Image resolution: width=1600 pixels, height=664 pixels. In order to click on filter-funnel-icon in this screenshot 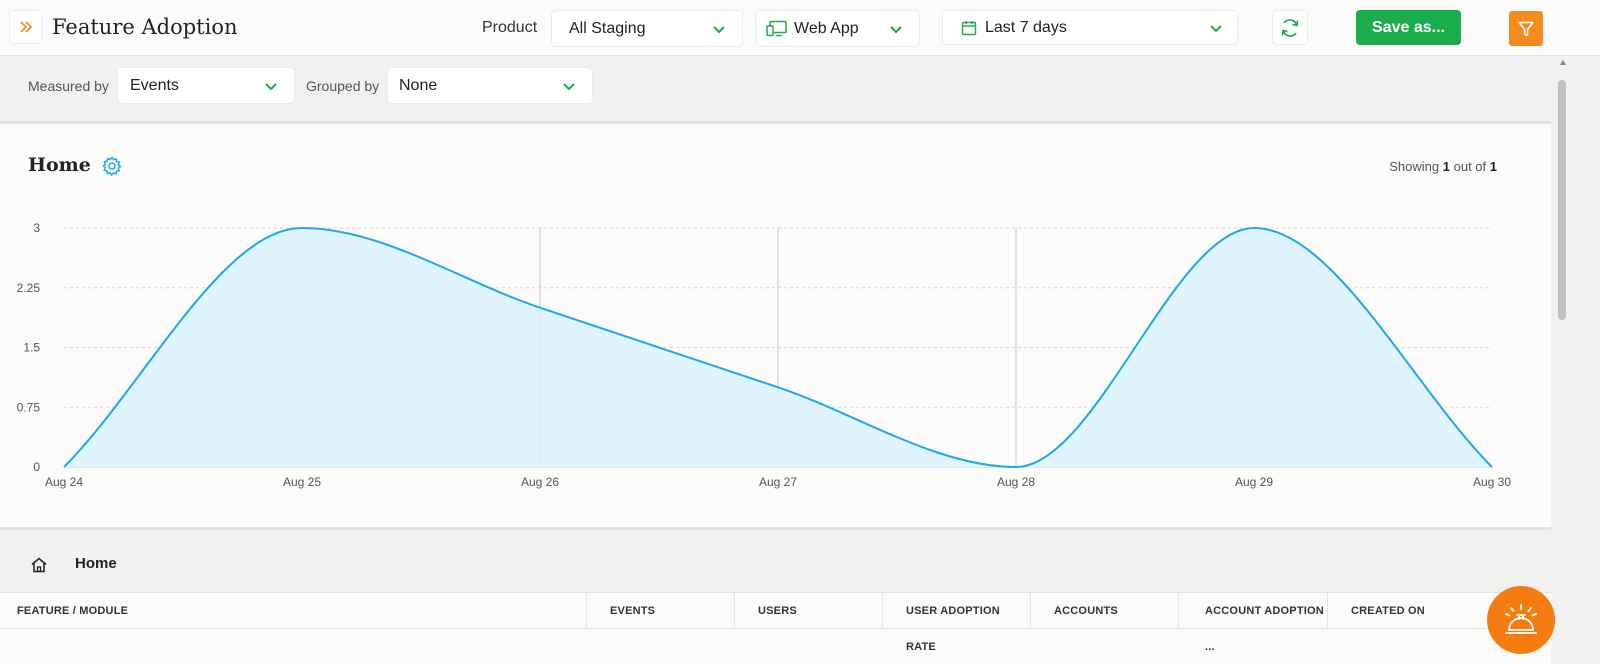, I will do `click(1526, 28)`.